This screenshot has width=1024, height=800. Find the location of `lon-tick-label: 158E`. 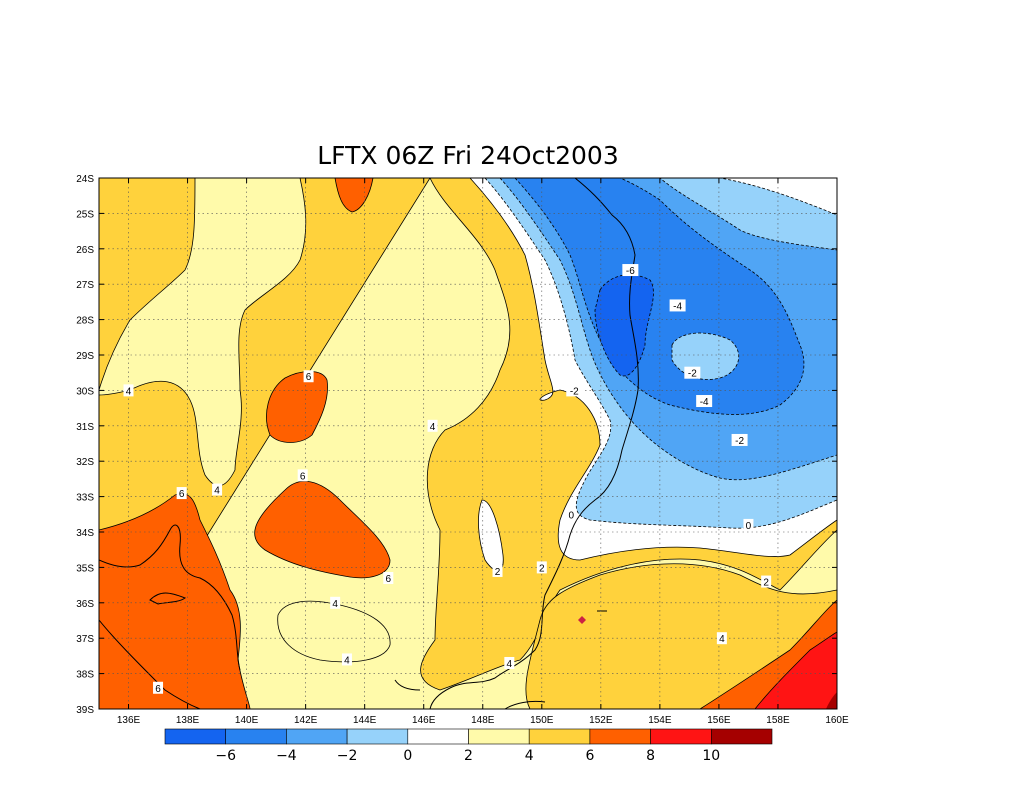

lon-tick-label: 158E is located at coordinates (778, 720).